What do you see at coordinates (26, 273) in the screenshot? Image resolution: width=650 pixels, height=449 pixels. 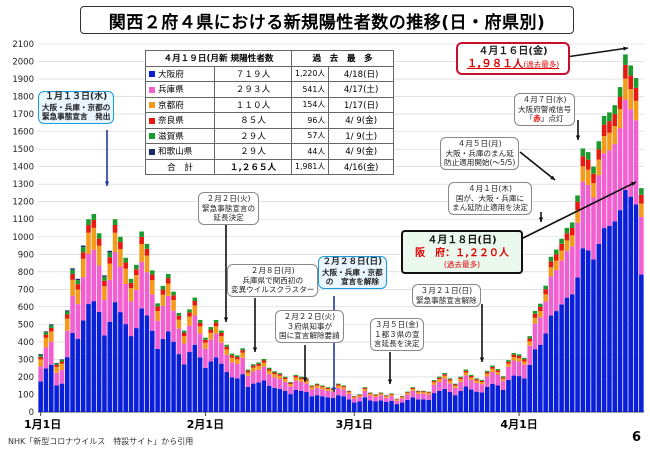 I see `y-tick-label: 800` at bounding box center [26, 273].